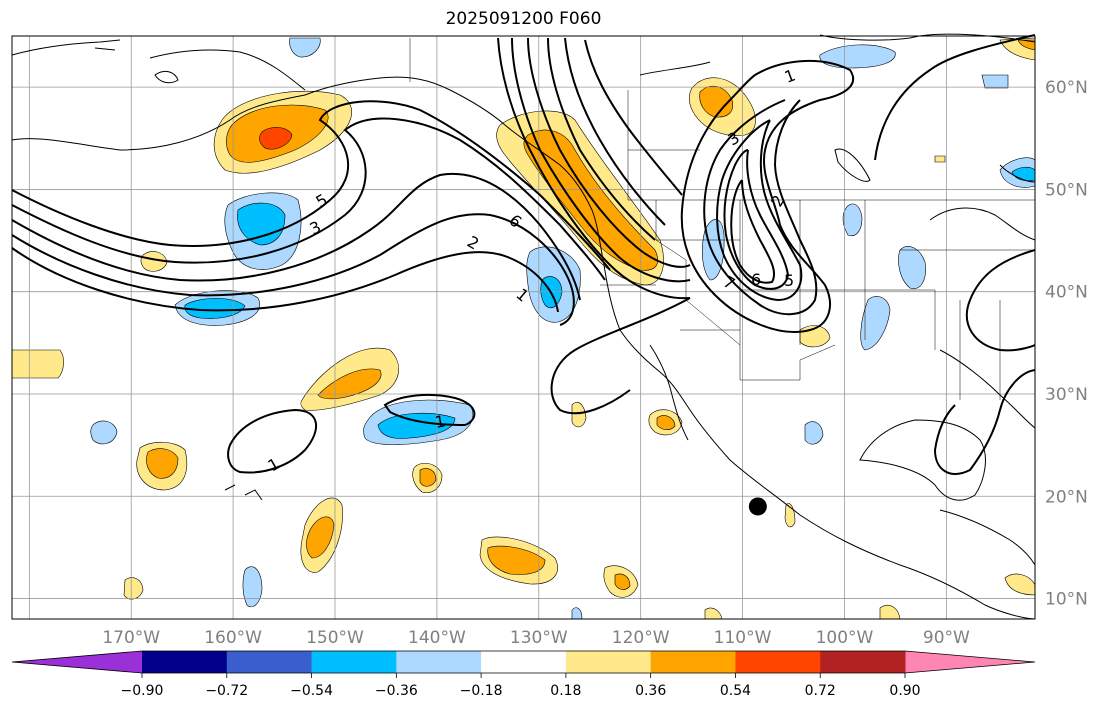 The image size is (1105, 712). What do you see at coordinates (650, 691) in the screenshot?
I see `colorbar-label: 0.36` at bounding box center [650, 691].